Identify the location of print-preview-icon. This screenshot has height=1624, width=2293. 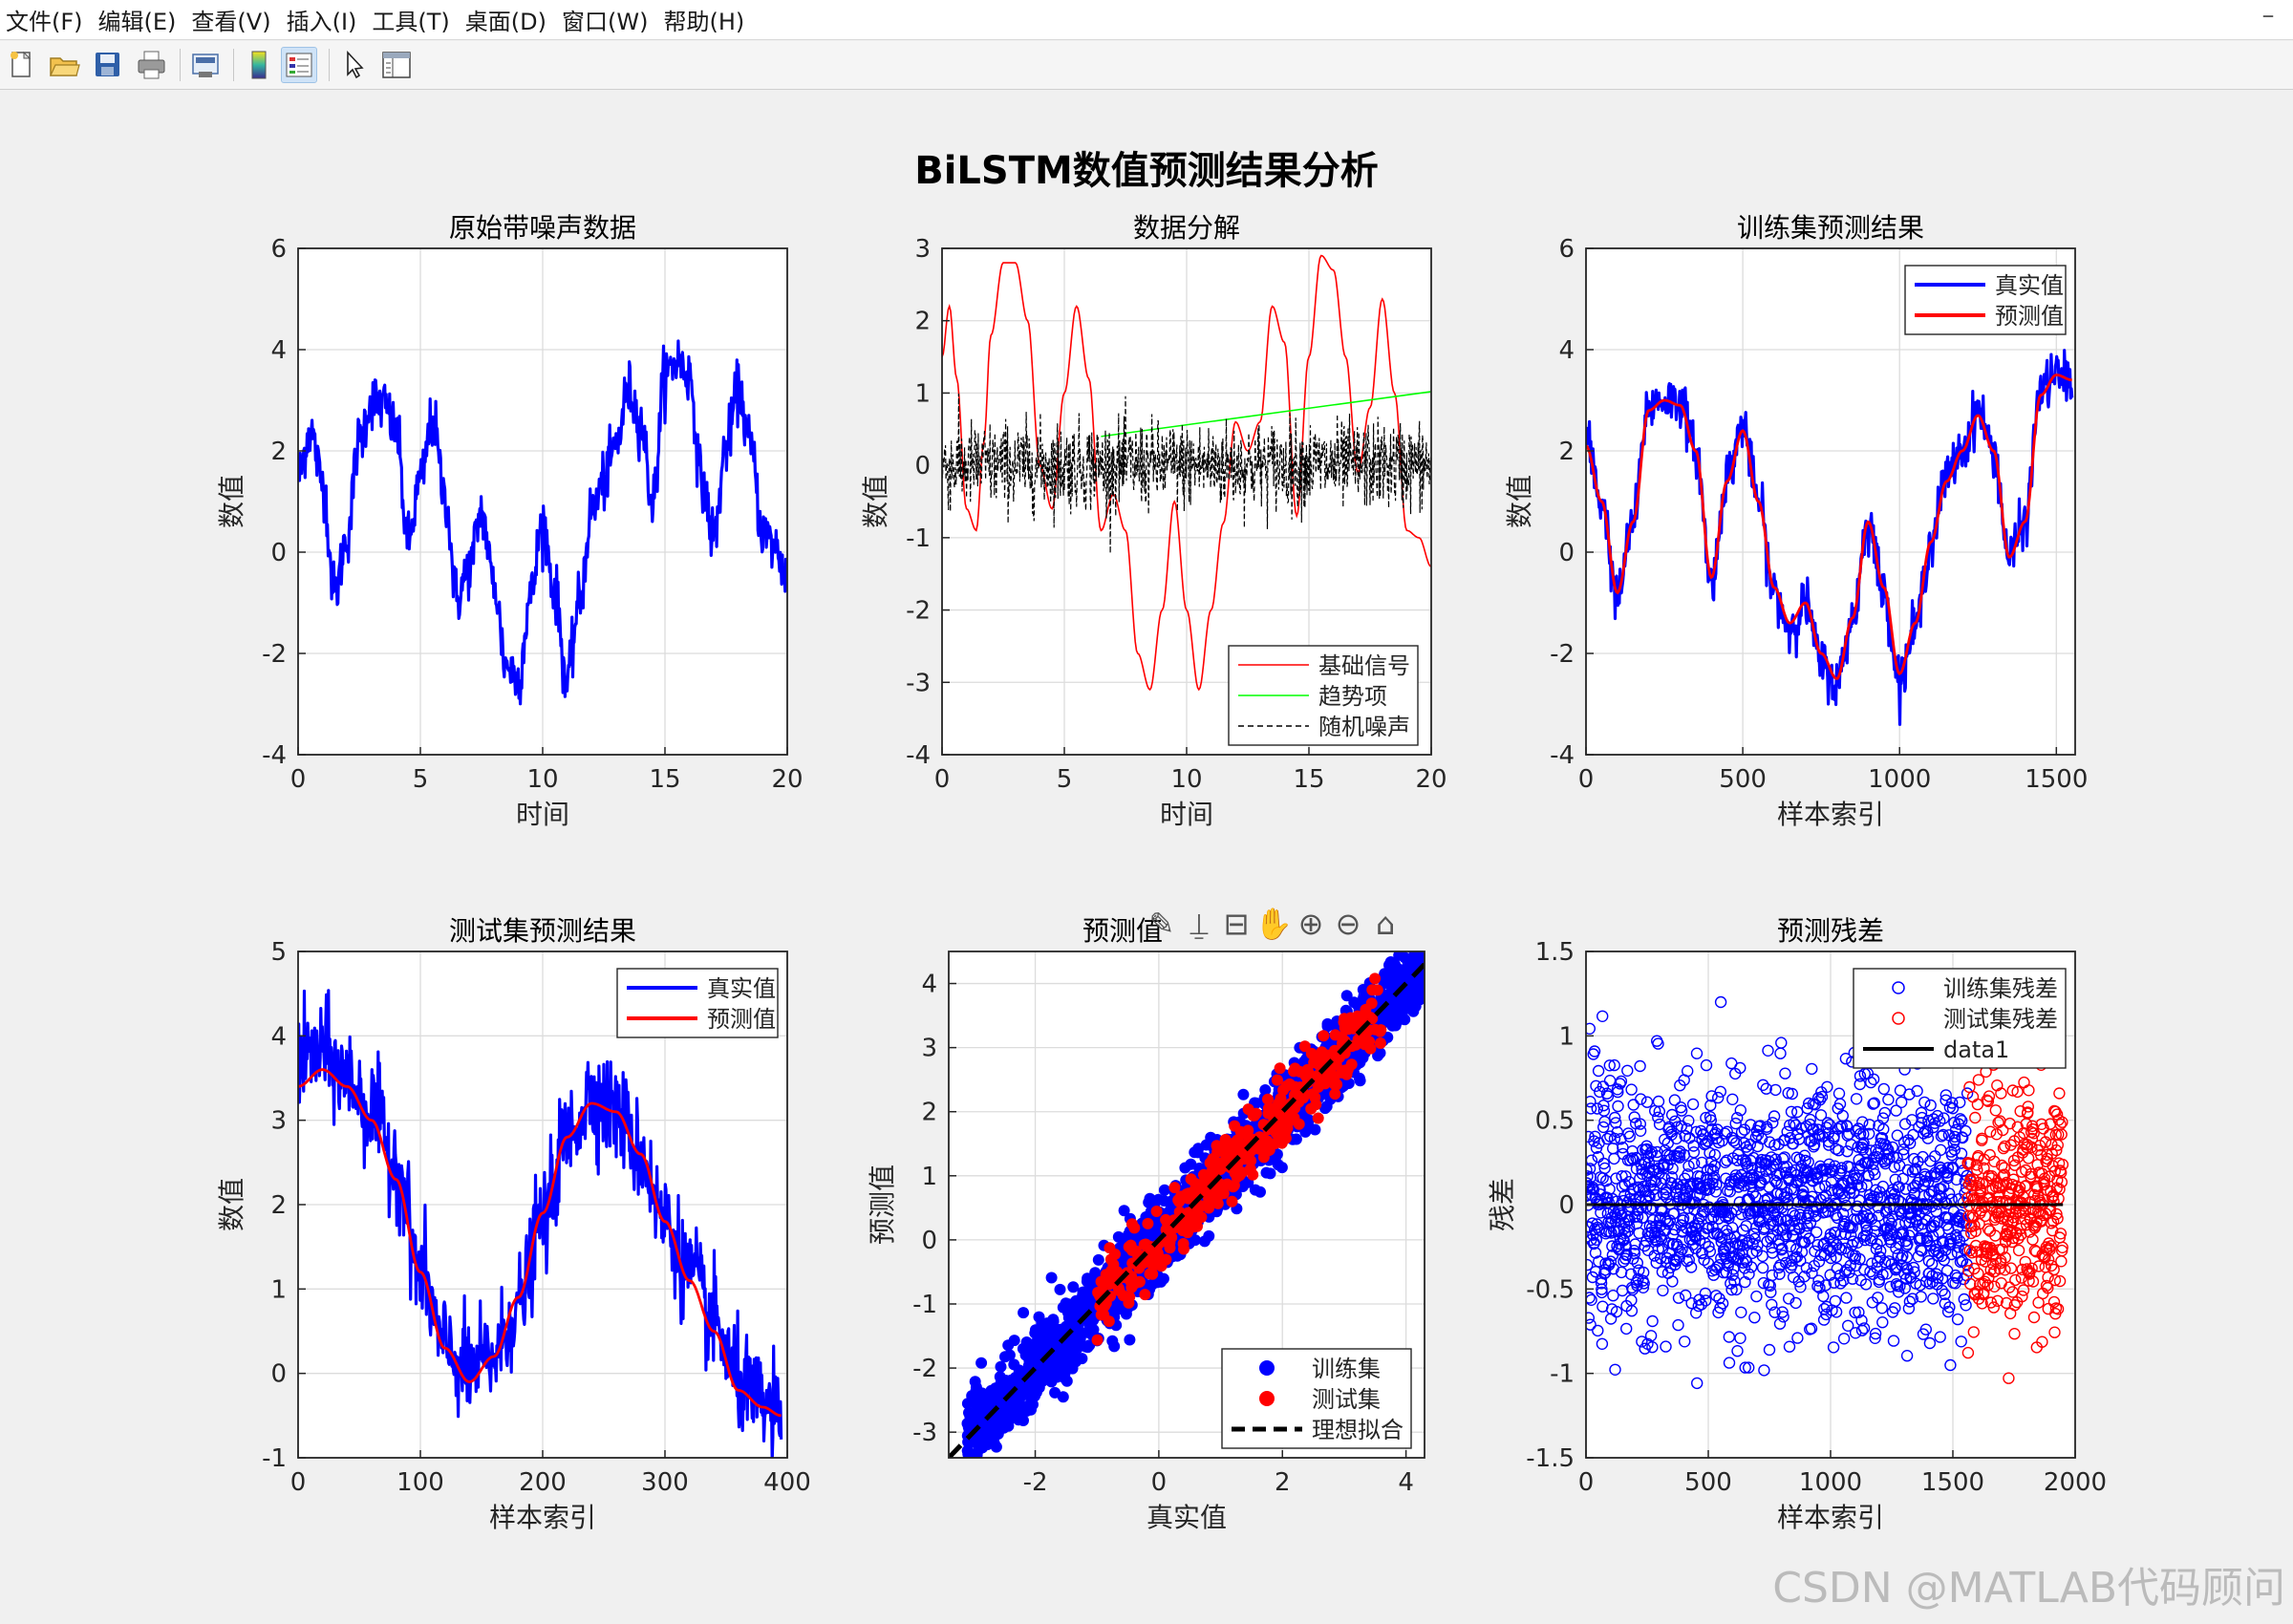
(205, 65).